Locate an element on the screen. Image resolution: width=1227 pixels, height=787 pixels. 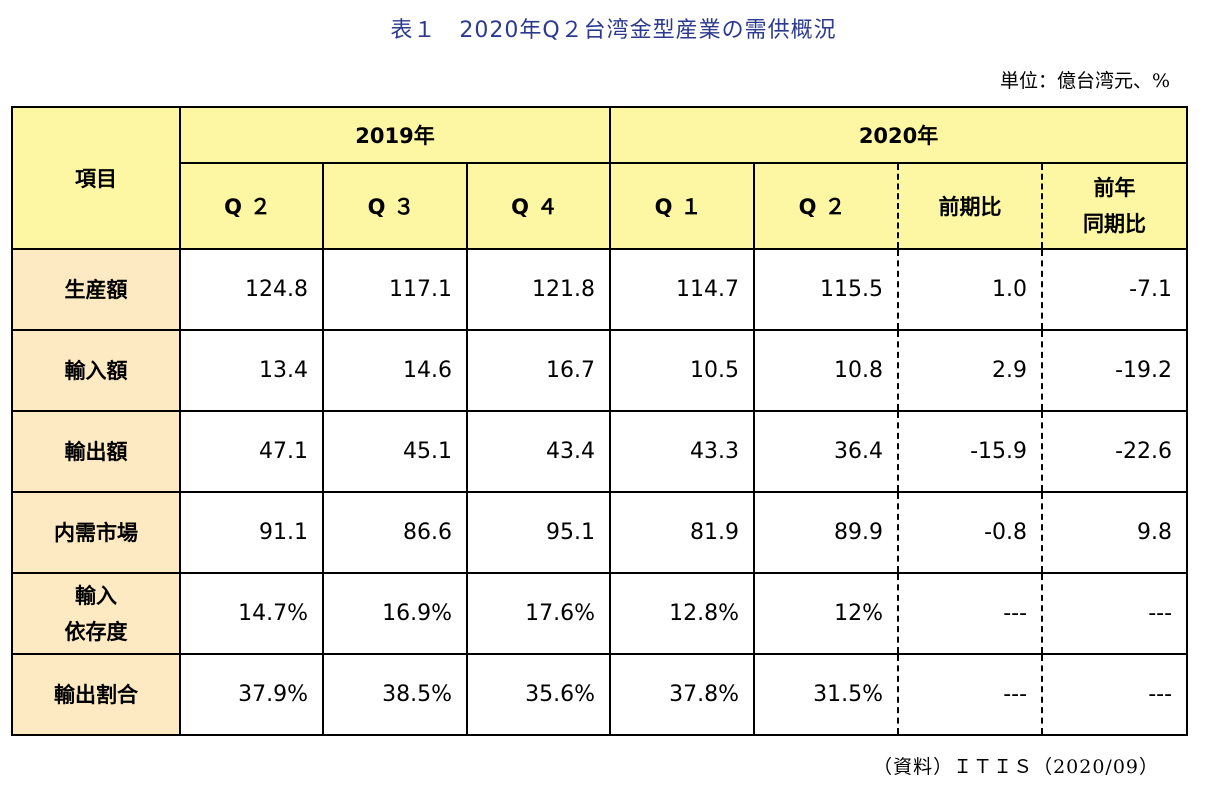
row-label: 輸出割合 is located at coordinates (96, 694).